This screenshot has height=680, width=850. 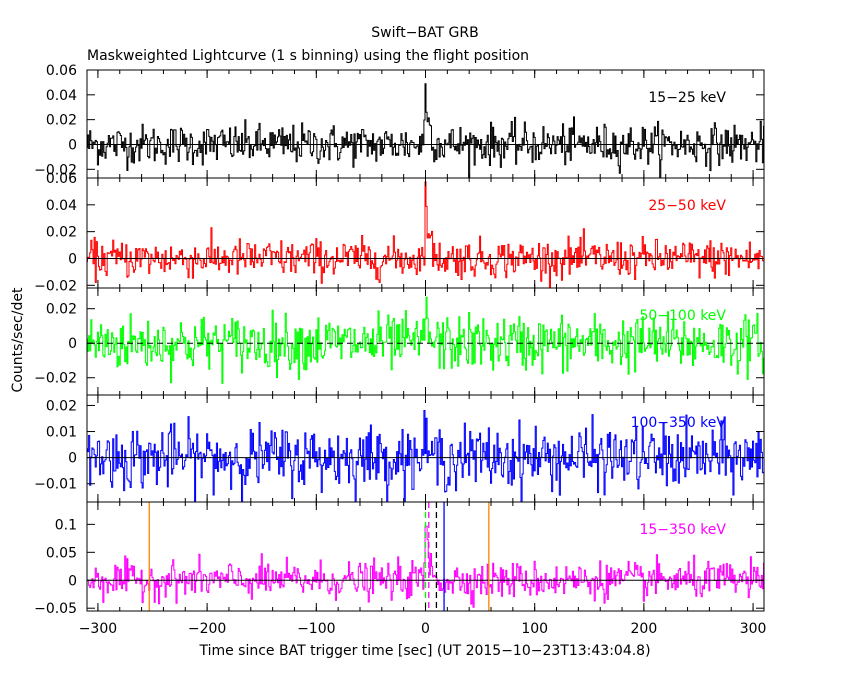 What do you see at coordinates (679, 423) in the screenshot?
I see `band-label-3: 100−350 keV` at bounding box center [679, 423].